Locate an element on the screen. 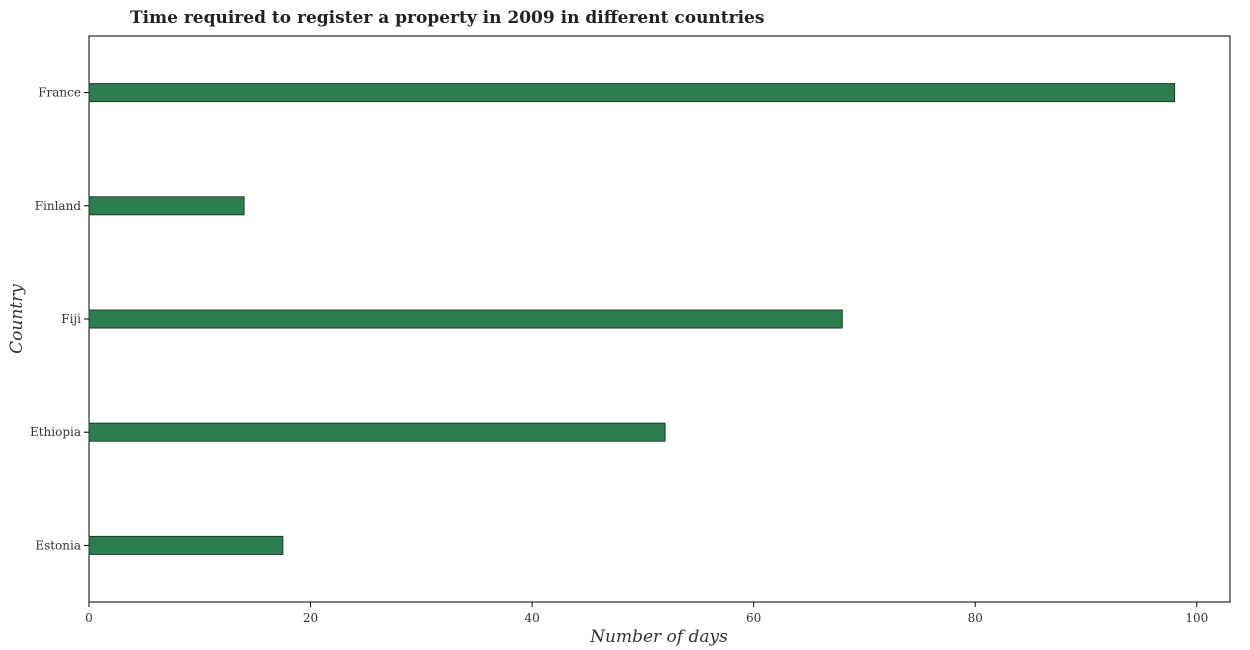 This screenshot has width=1250, height=650. x-axis-title: Number of days is located at coordinates (658, 637).